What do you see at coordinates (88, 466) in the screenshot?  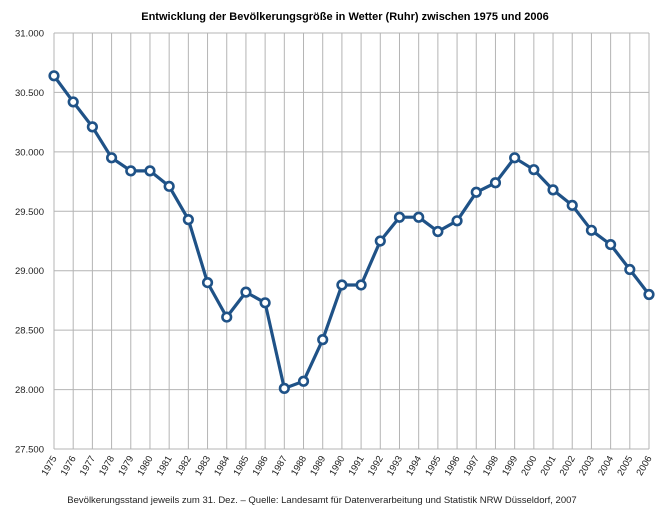 I see `x-tick-label: 1977` at bounding box center [88, 466].